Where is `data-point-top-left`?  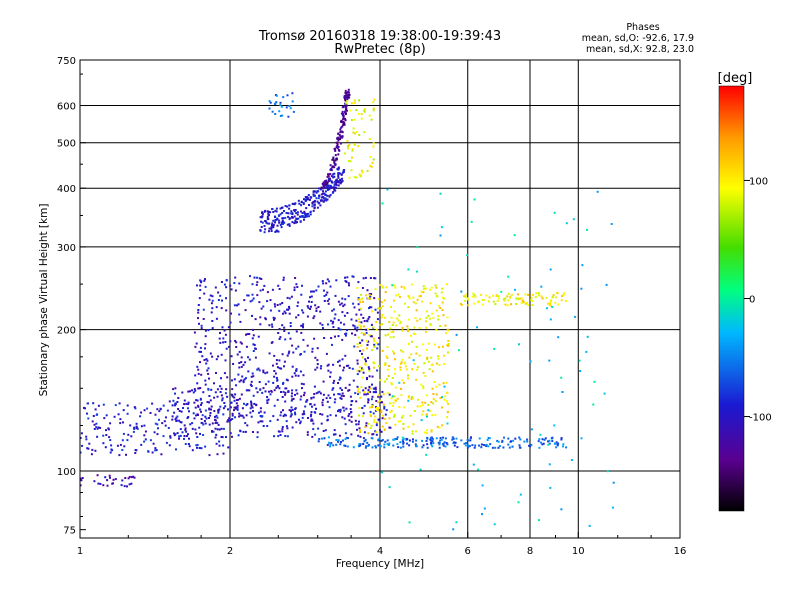 data-point-top-left is located at coordinates (269, 101).